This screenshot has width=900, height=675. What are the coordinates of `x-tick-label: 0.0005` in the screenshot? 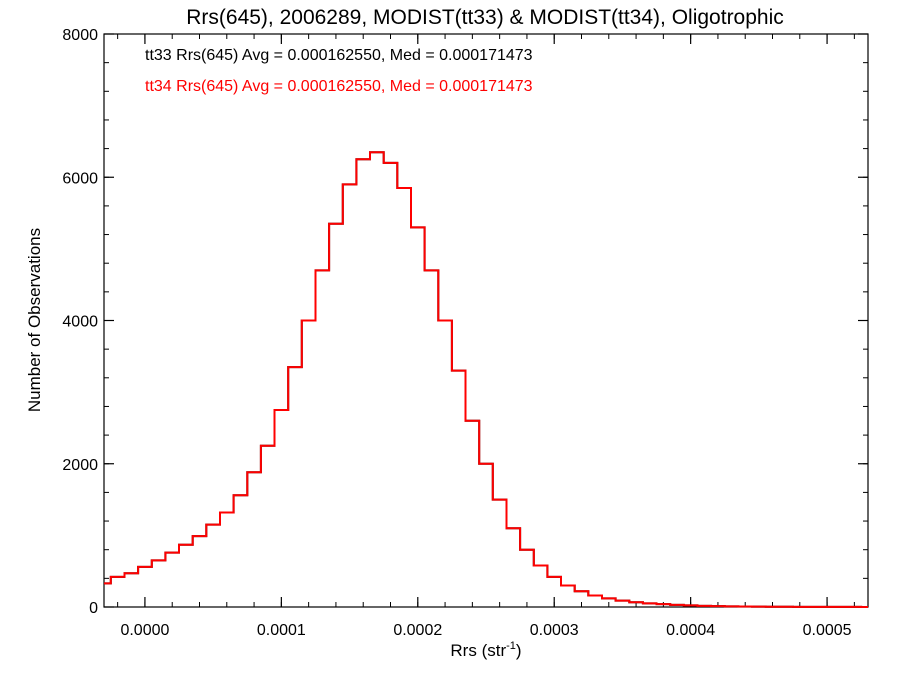 It's located at (827, 630).